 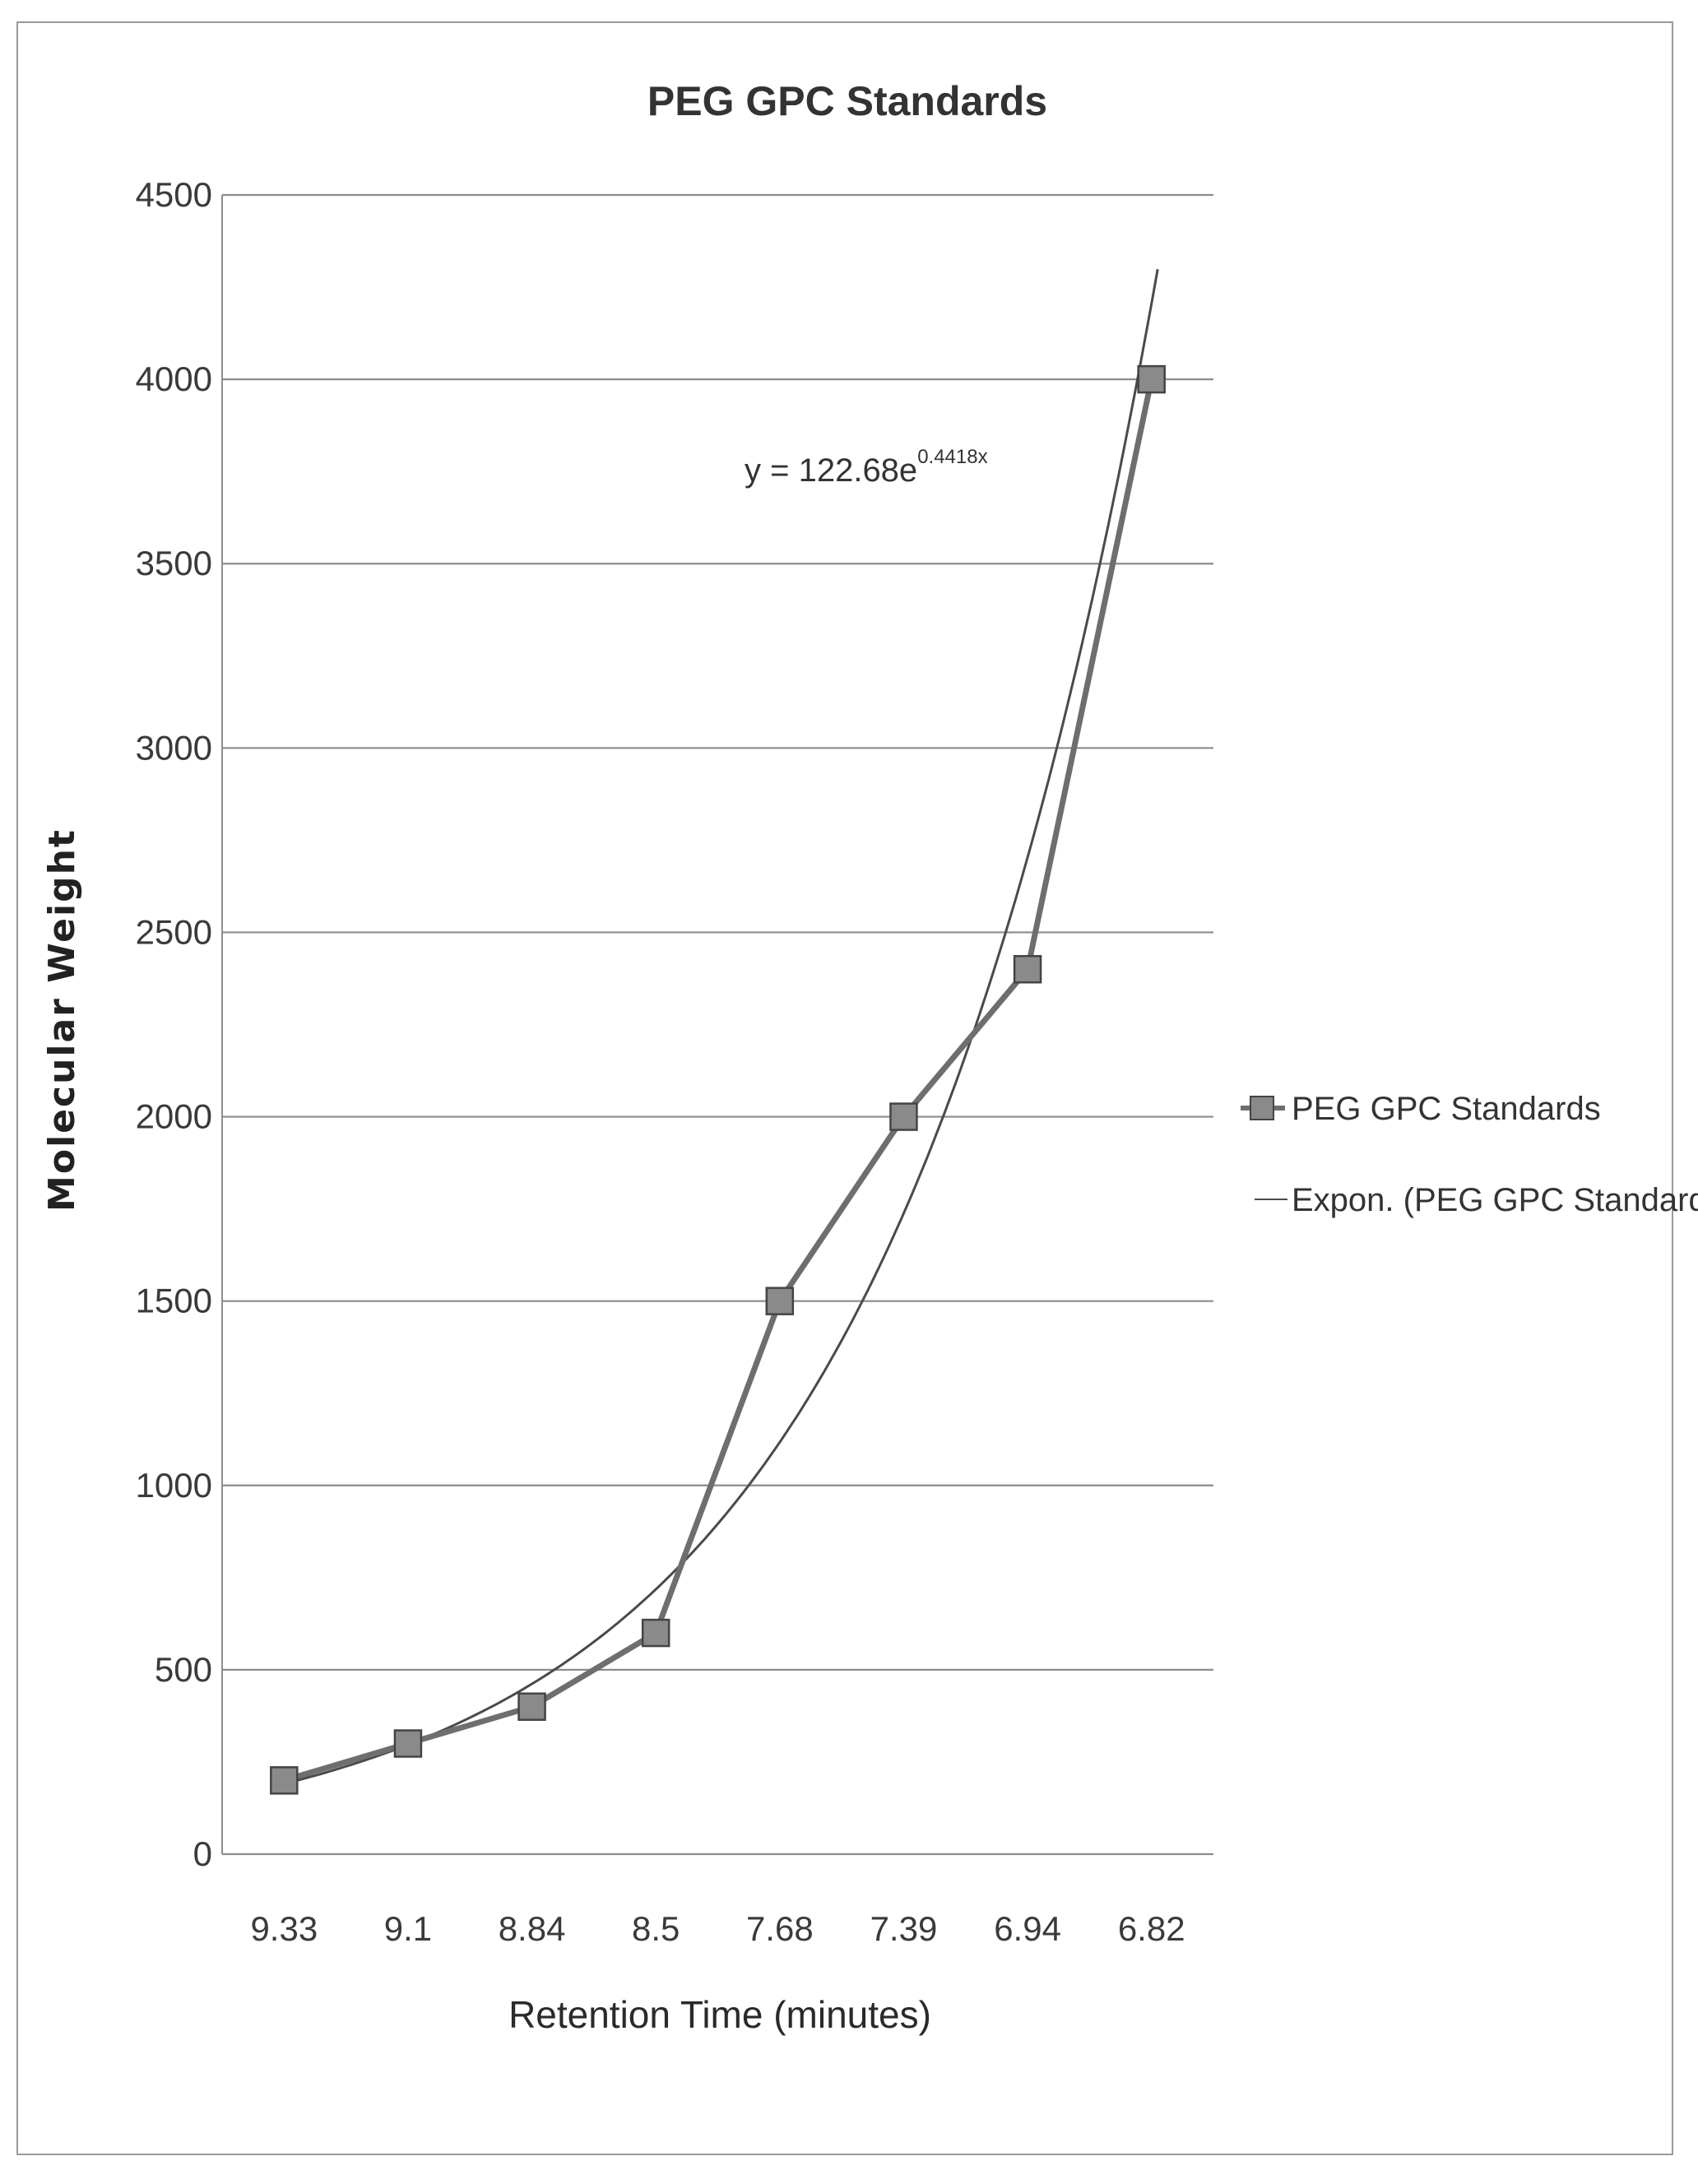 I want to click on x-tick-label: 9.33, so click(x=284, y=1928).